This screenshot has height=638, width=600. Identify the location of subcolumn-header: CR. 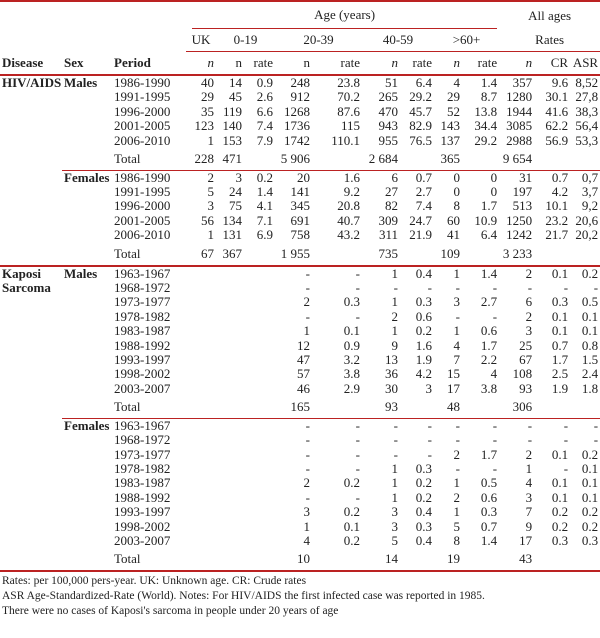
(552, 63).